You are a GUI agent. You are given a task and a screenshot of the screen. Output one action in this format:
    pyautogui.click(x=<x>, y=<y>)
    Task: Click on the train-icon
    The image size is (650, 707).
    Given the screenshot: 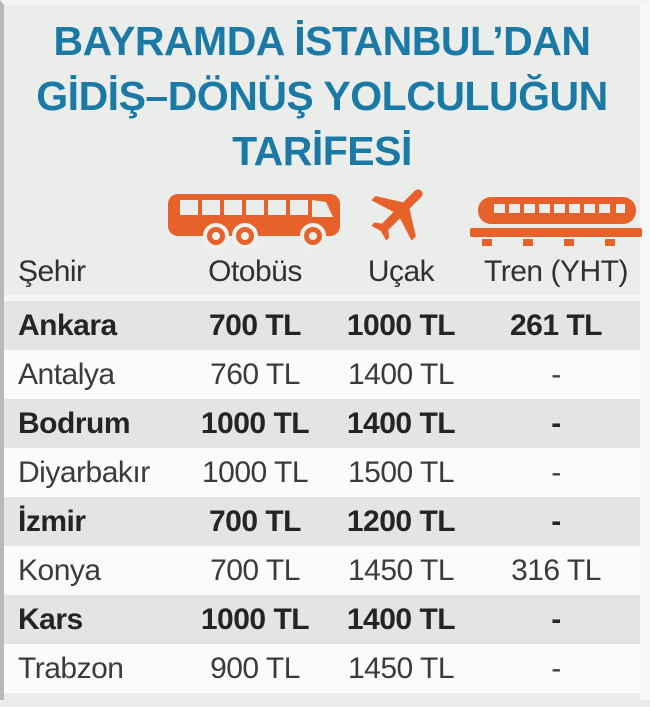 What is the action you would take?
    pyautogui.click(x=556, y=214)
    